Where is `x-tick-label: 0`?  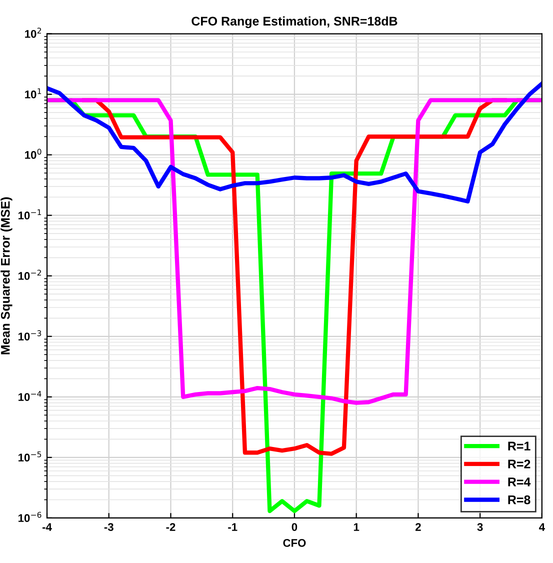
x-tick-label: 0 is located at coordinates (295, 527).